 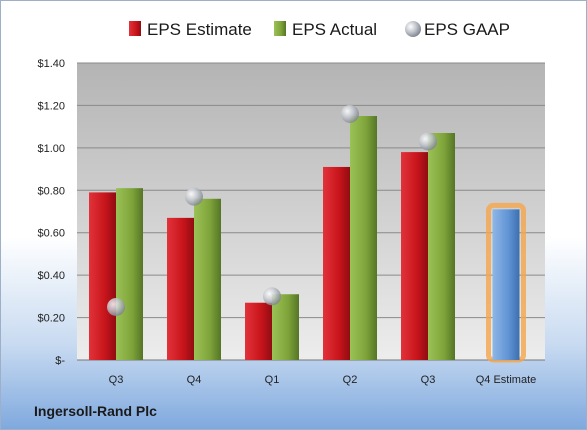 What do you see at coordinates (51, 149) in the screenshot?
I see `y-tick-label: $1.00` at bounding box center [51, 149].